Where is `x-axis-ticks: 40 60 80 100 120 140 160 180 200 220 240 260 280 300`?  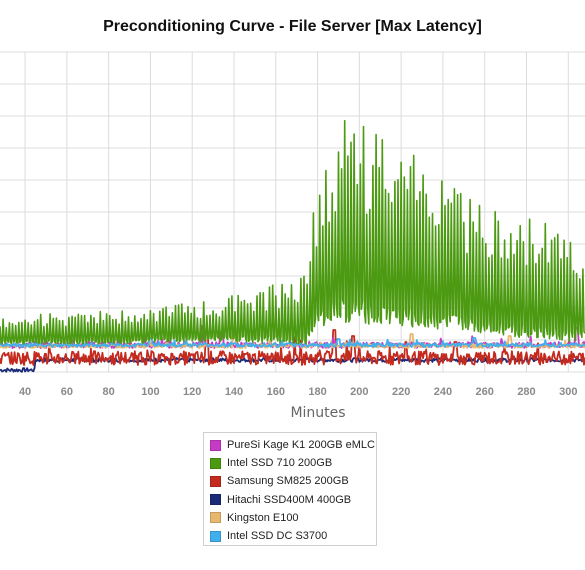
x-axis-ticks: 40 60 80 100 120 140 160 180 200 220 240 260 280 300 is located at coordinates (298, 392).